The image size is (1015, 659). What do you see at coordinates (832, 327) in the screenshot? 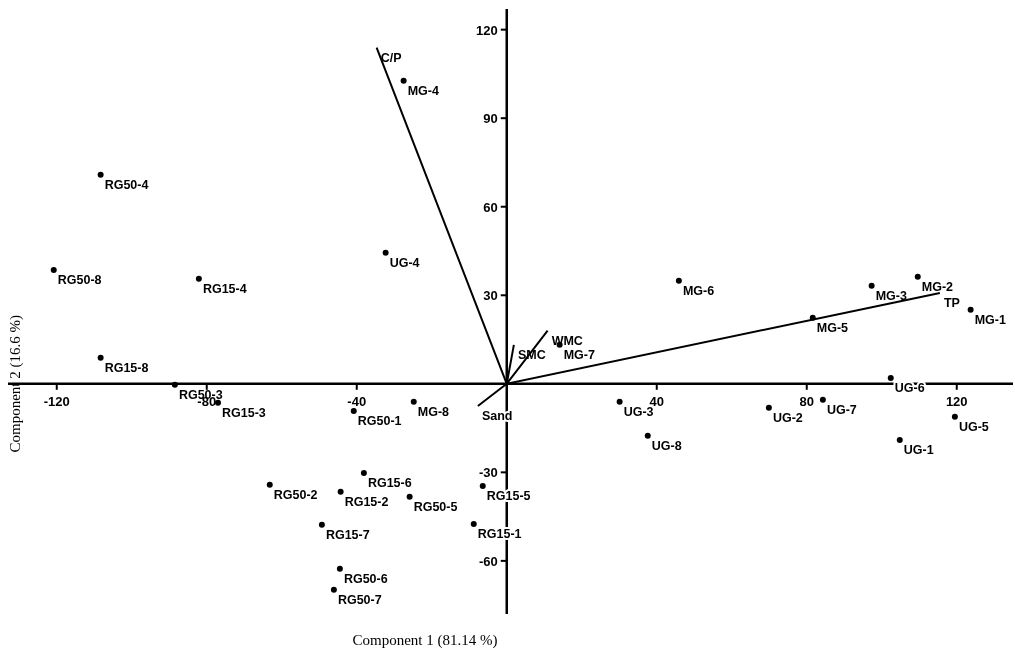
I see `annotation: MG-5` at bounding box center [832, 327].